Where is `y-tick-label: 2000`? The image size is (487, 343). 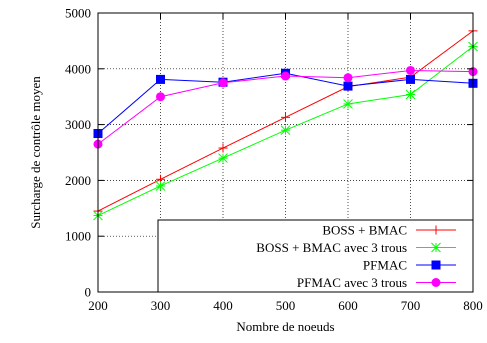
y-tick-label: 2000 is located at coordinates (78, 180).